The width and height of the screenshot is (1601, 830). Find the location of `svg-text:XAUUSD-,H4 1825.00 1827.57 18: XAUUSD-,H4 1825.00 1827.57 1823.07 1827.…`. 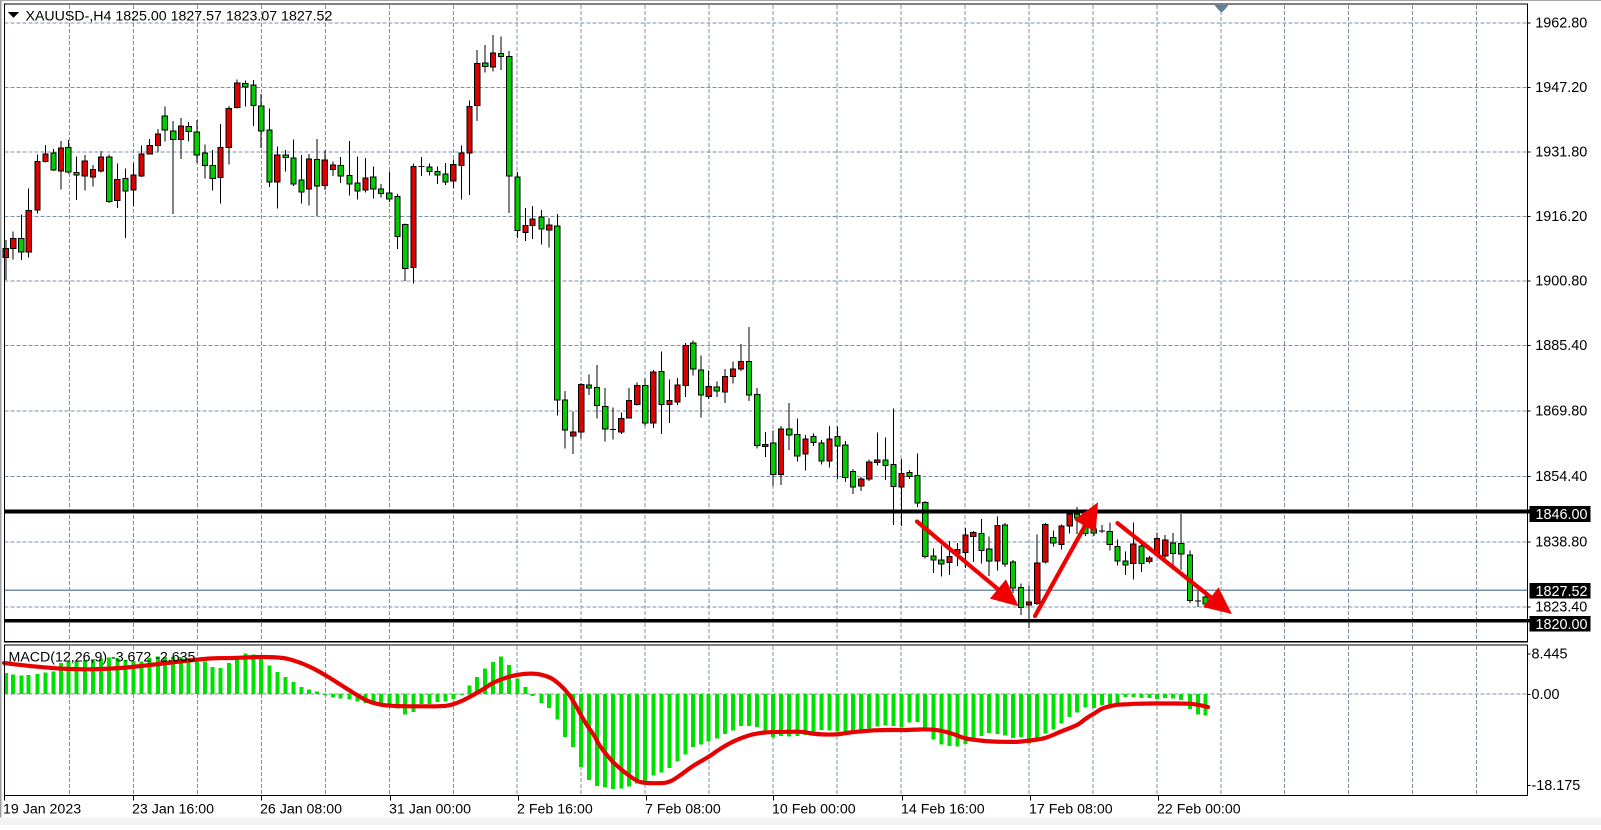

svg-text:XAUUSD-,H4 1825.00 1827.57 18: XAUUSD-,H4 1825.00 1827.57 1823.07 1827.… is located at coordinates (179, 17).